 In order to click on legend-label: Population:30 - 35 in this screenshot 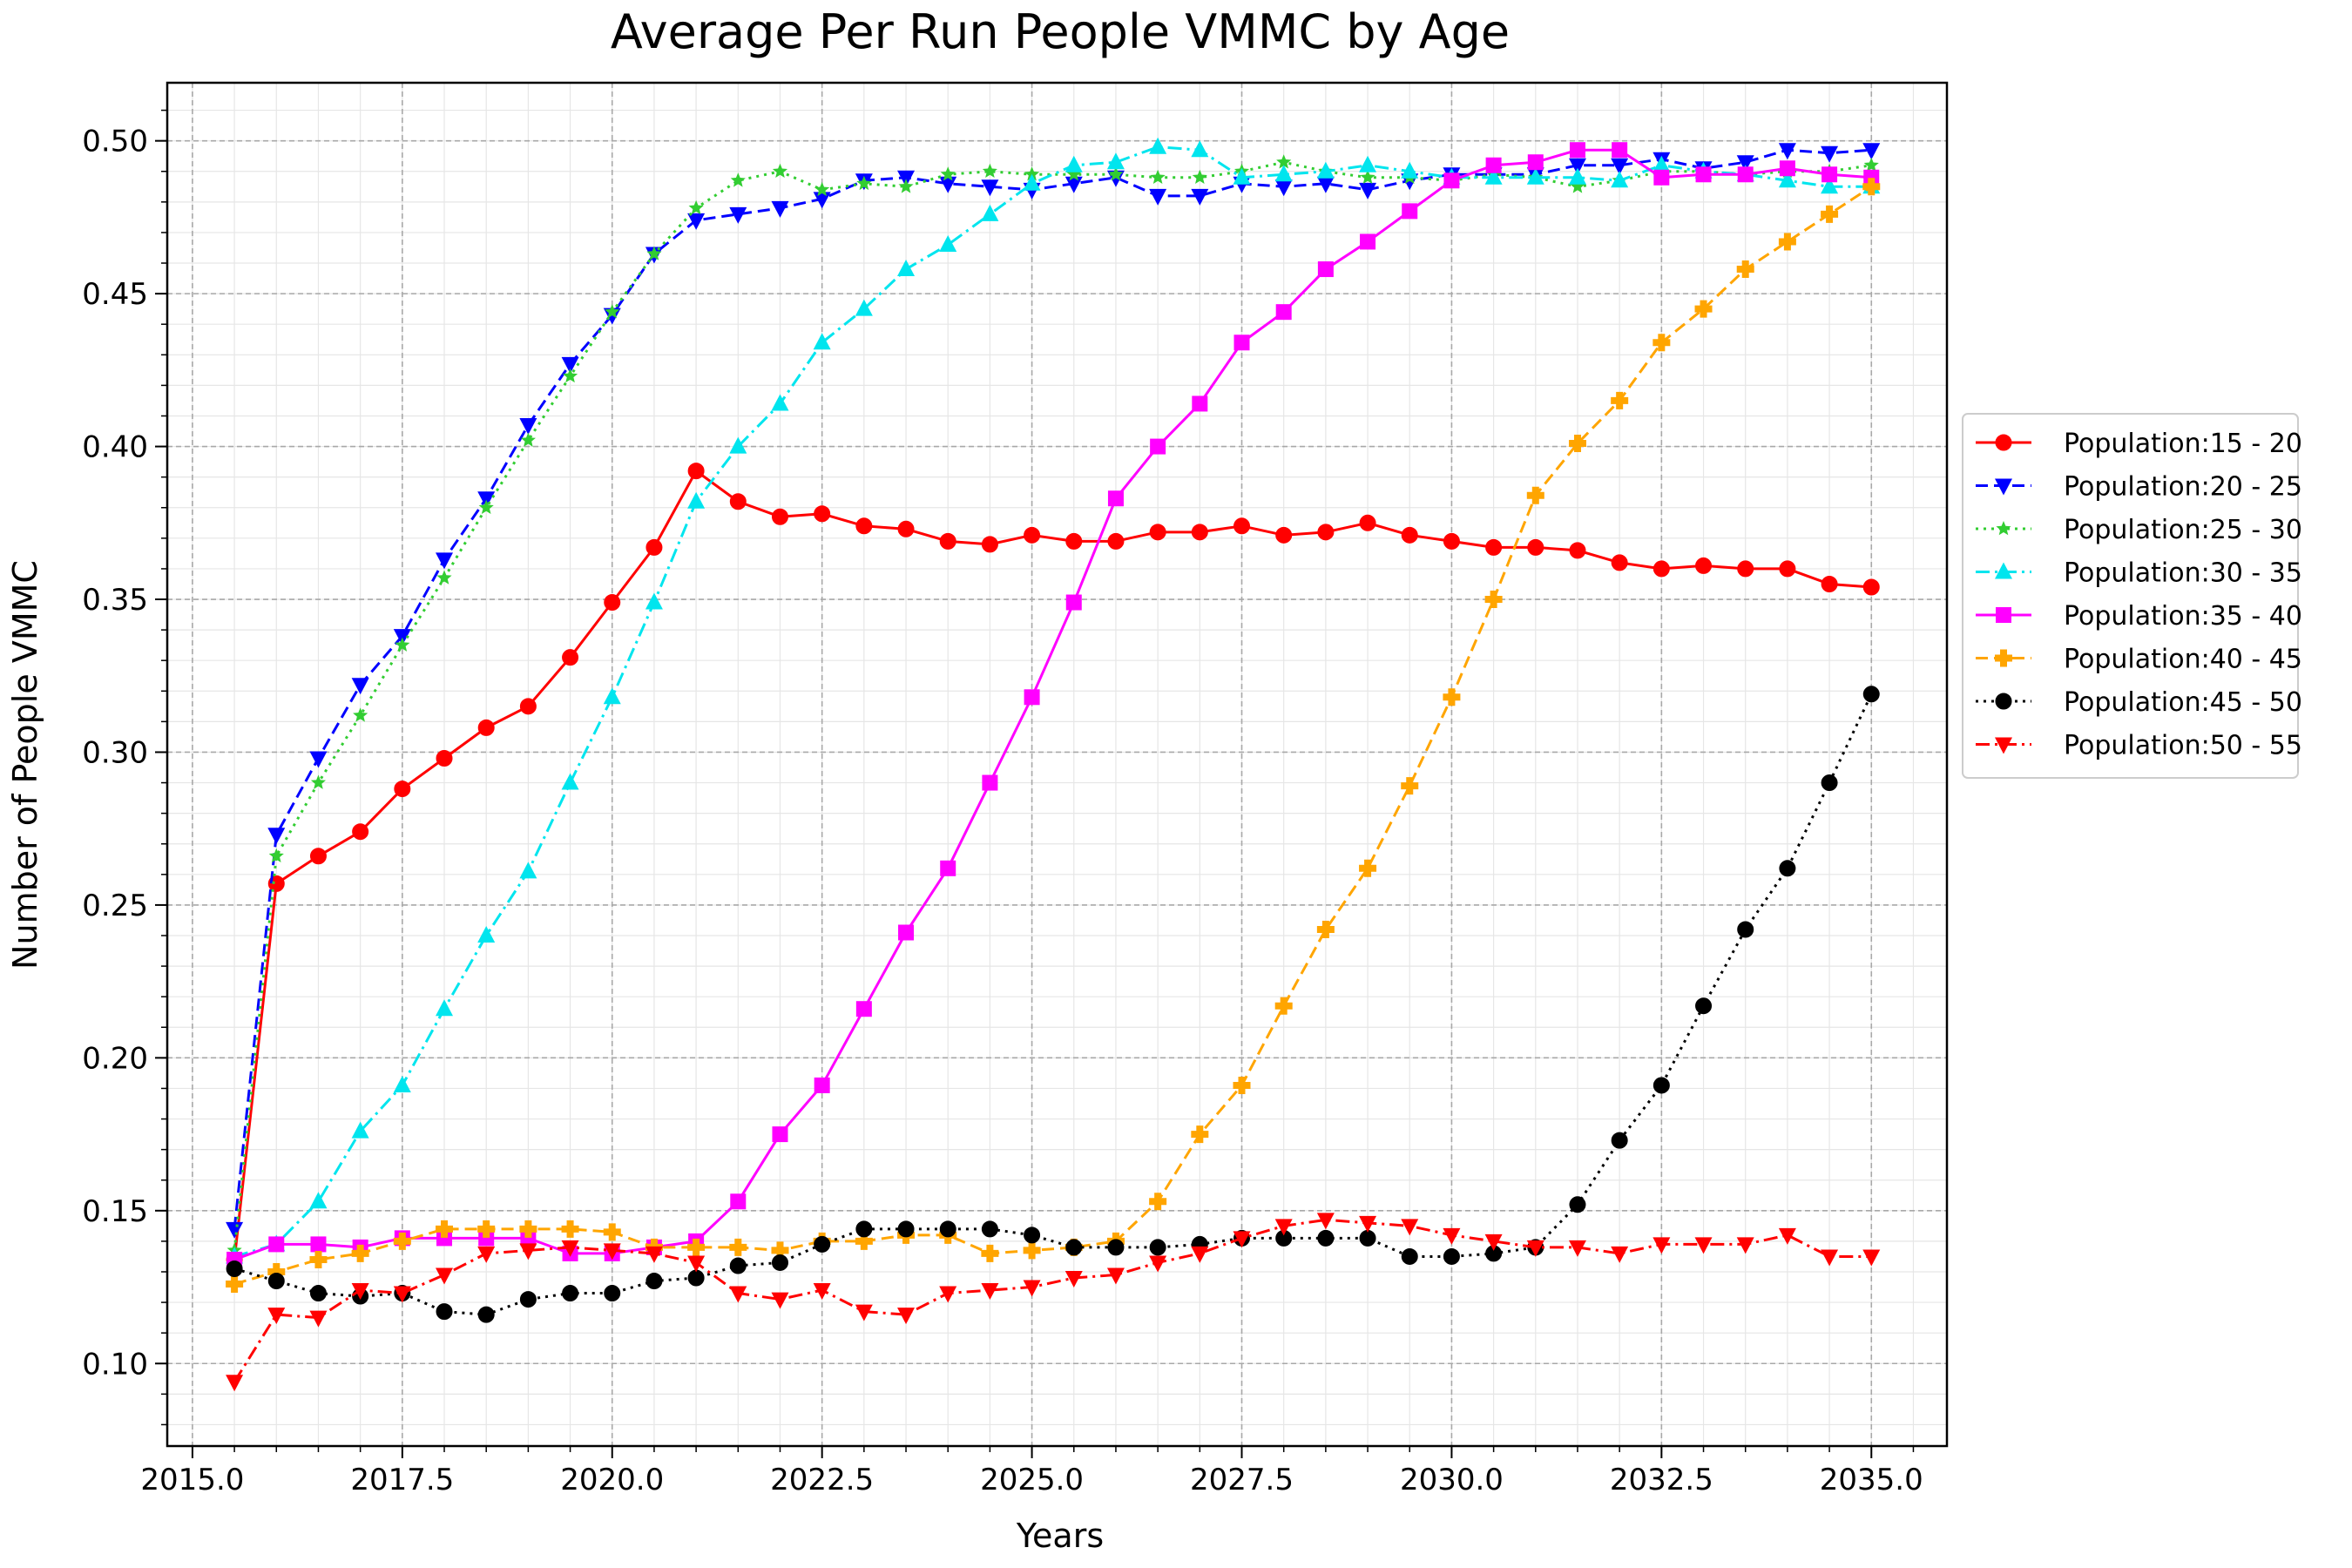, I will do `click(2183, 574)`.